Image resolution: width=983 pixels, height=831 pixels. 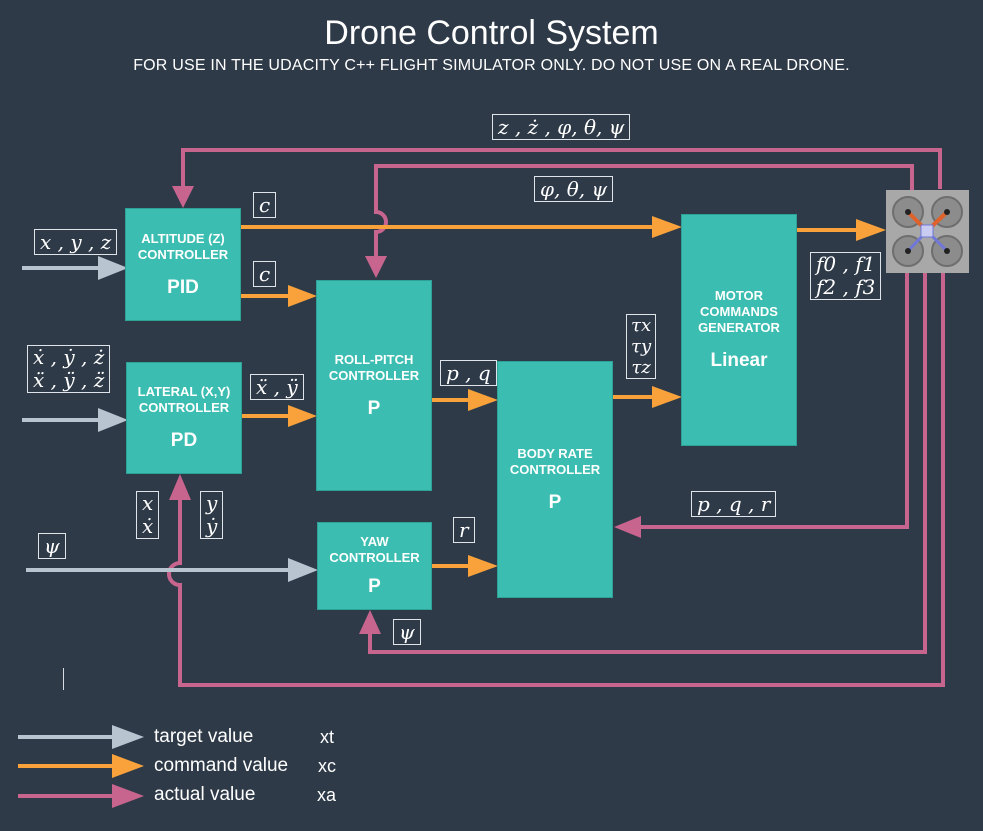 I want to click on roll-pitch-controller-type: P, so click(x=374, y=408).